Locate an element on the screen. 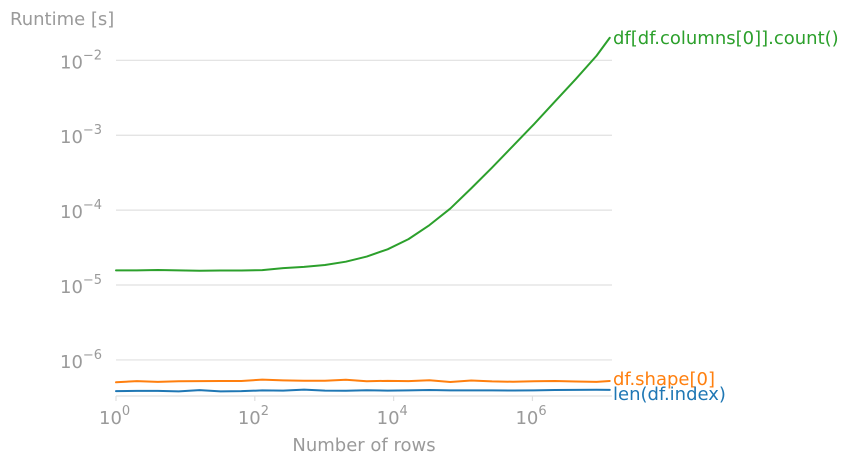 Image resolution: width=865 pixels, height=464 pixels. series-label: df.shape[0] is located at coordinates (664, 379).